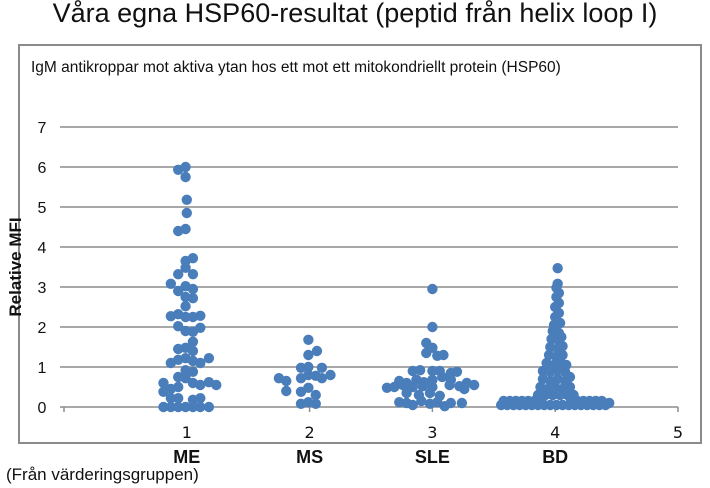 The height and width of the screenshot is (488, 710). I want to click on y-tick-label: 7, so click(42, 128).